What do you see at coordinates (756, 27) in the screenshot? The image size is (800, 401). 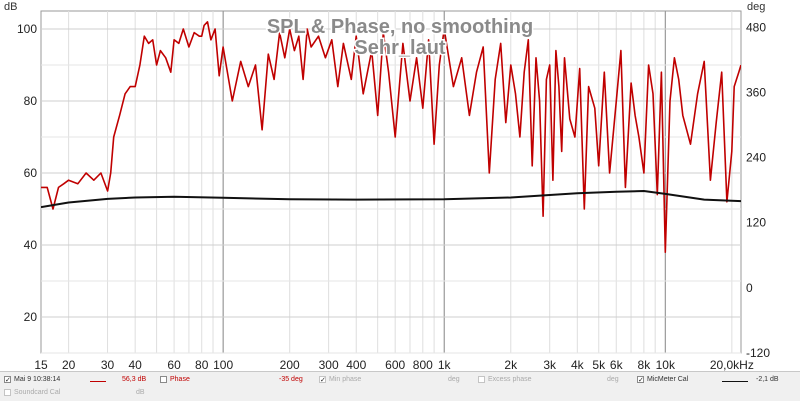 I see `y-tick-label-right: 480` at bounding box center [756, 27].